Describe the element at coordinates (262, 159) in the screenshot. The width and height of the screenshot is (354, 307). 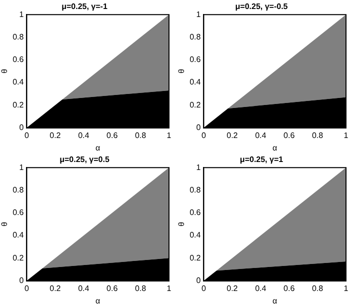
I see `chart-title: μ=0.25, γ=1` at that location.